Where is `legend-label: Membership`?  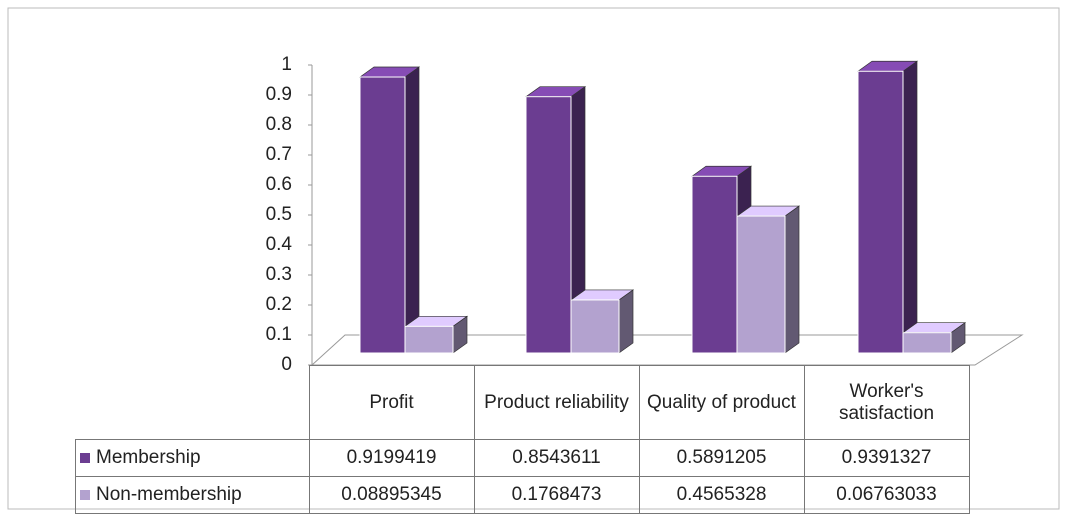 legend-label: Membership is located at coordinates (148, 457).